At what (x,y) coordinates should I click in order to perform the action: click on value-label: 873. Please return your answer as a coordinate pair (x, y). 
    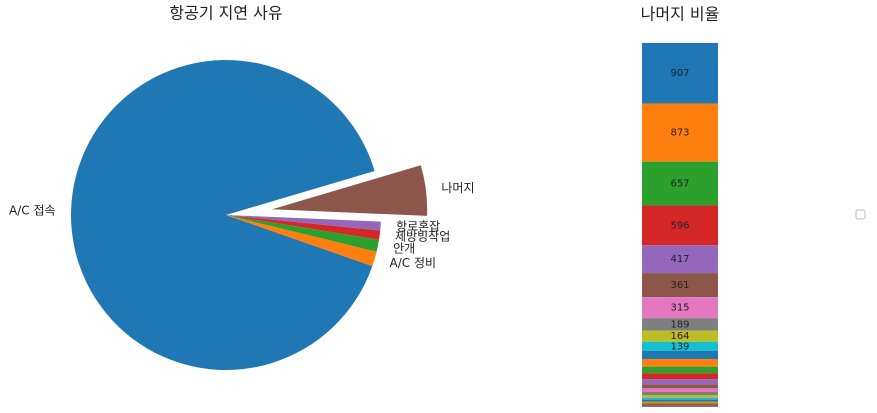
    Looking at the image, I should click on (679, 133).